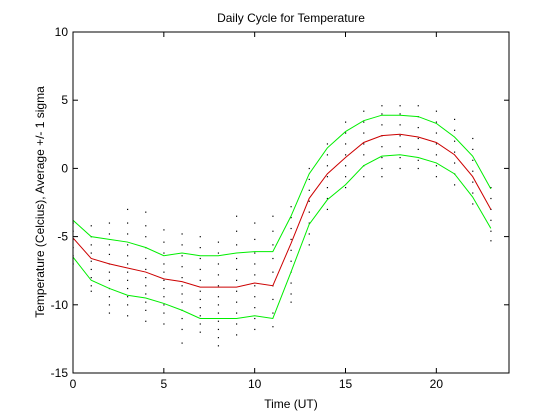 The image size is (560, 420). What do you see at coordinates (73, 384) in the screenshot?
I see `x-tick-label: 0` at bounding box center [73, 384].